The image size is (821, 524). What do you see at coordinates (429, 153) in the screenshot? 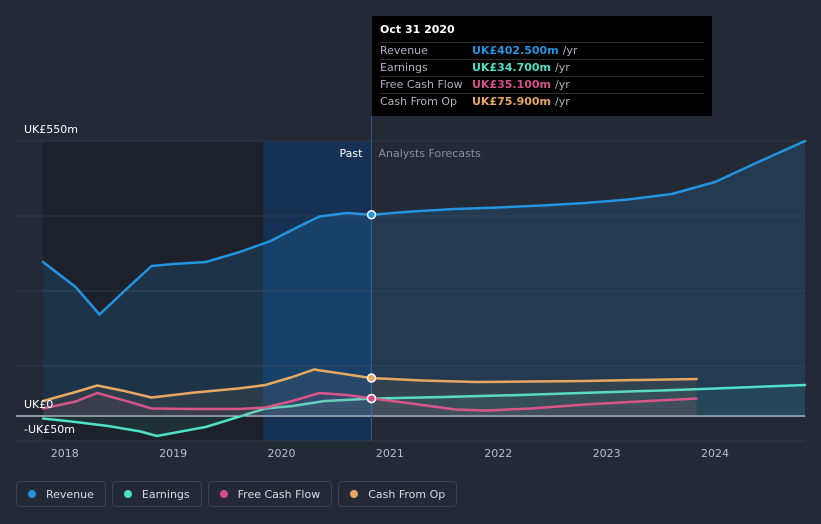
I see `forecast-label: Analysts Forecasts` at bounding box center [429, 153].